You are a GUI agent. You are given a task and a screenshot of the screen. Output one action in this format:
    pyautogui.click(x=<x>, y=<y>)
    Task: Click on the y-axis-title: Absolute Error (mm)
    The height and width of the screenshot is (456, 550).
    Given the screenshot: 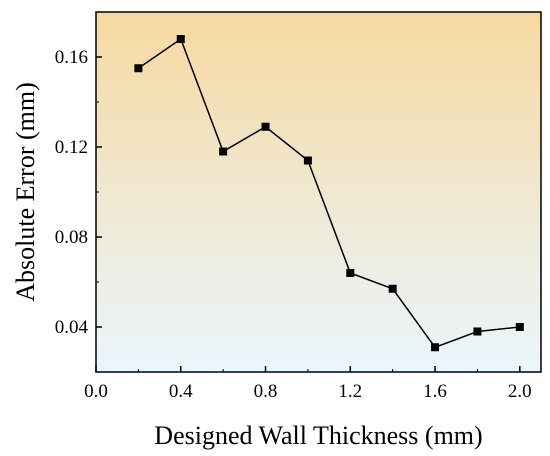 What is the action you would take?
    pyautogui.click(x=25, y=192)
    